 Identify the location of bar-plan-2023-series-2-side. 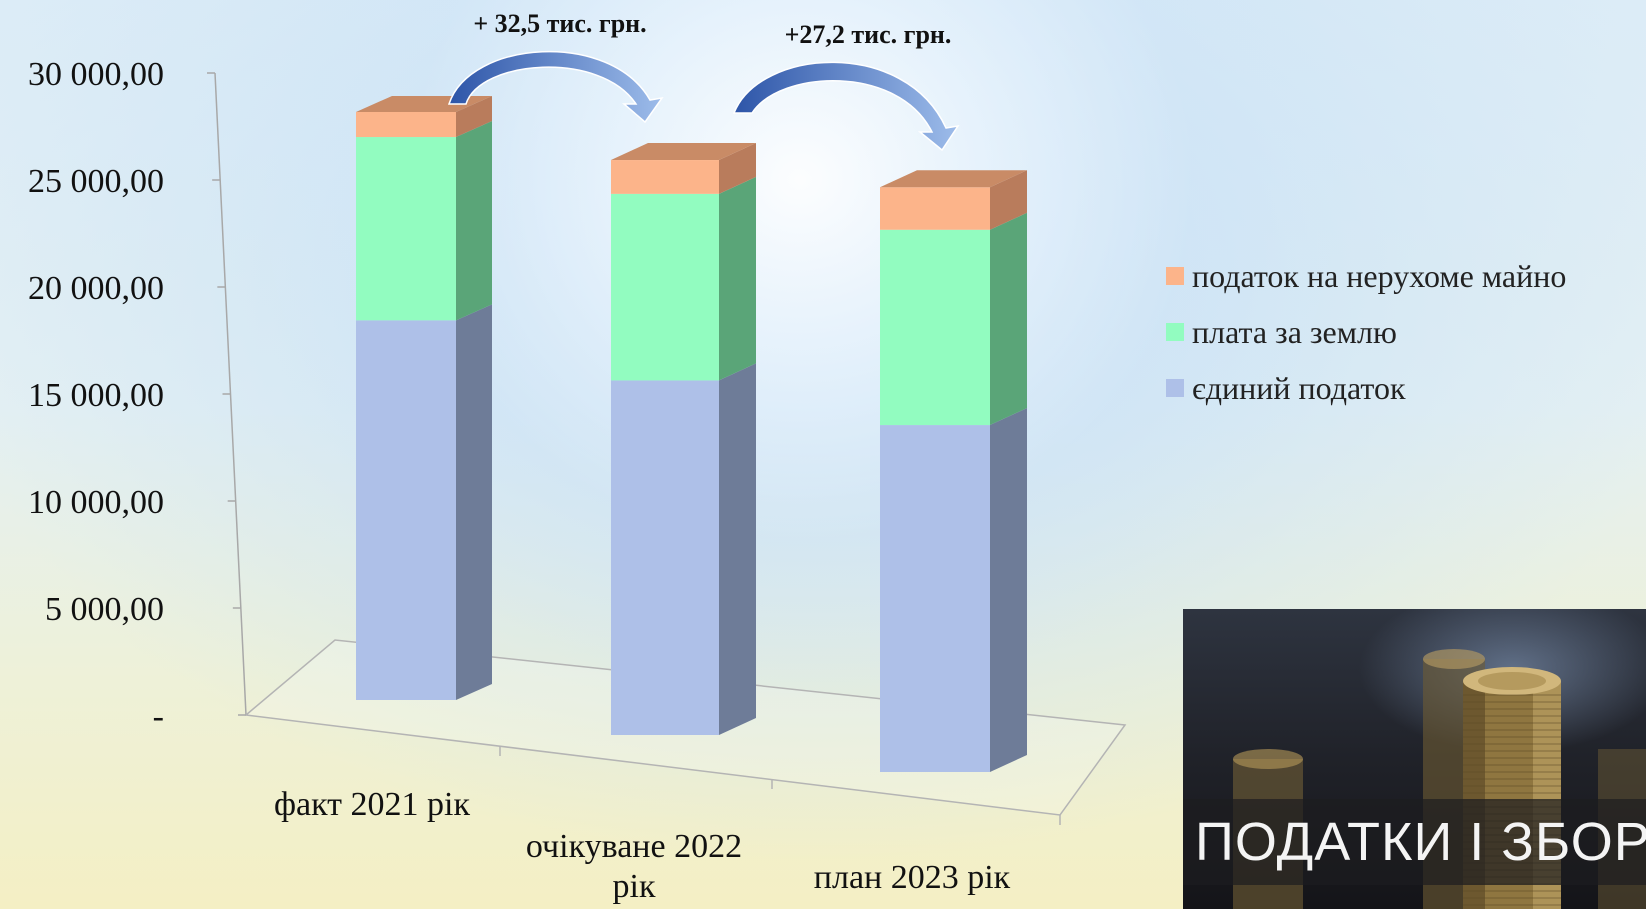
(1008, 200).